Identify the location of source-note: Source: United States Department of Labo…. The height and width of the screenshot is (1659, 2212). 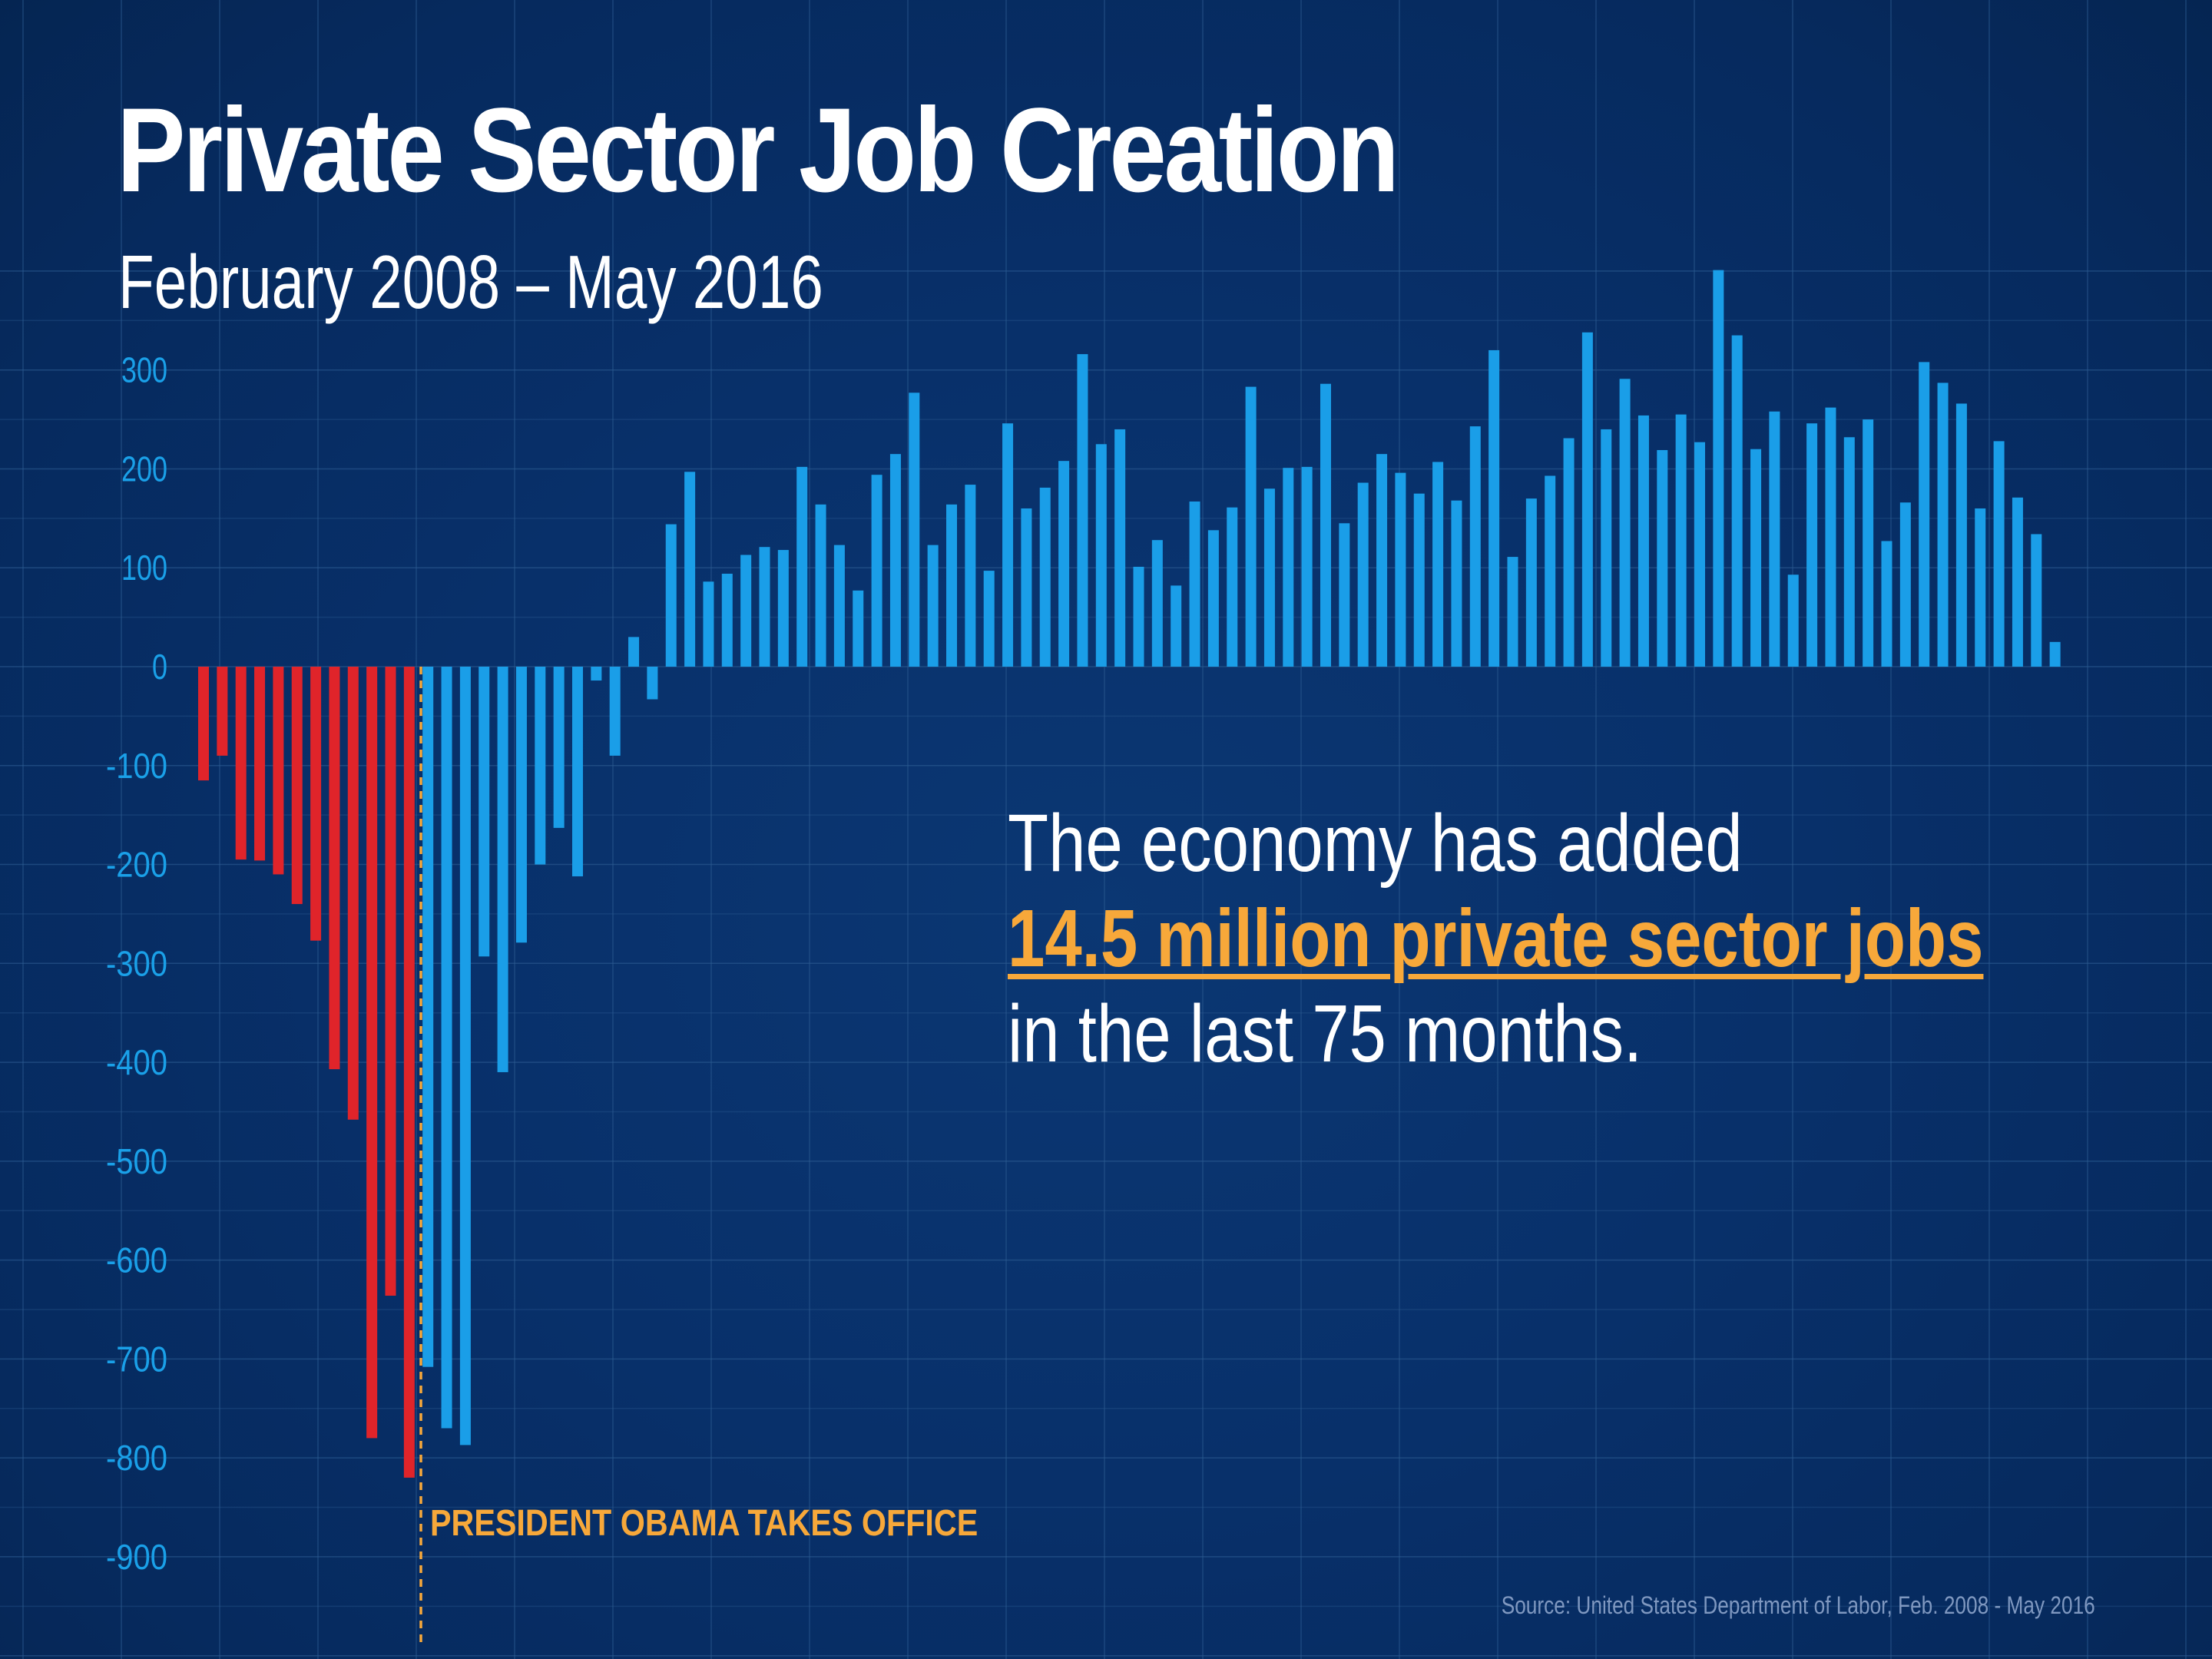
(1798, 1605).